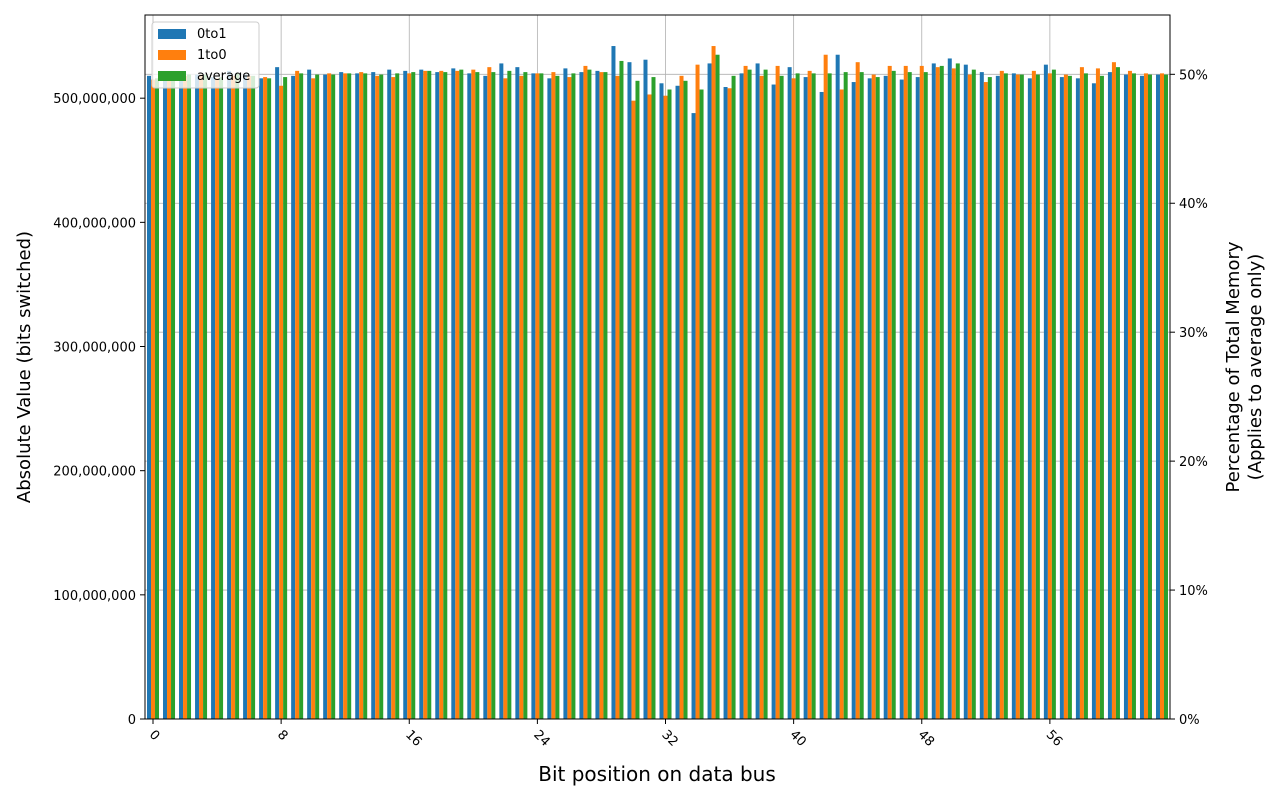 The width and height of the screenshot is (1280, 800). What do you see at coordinates (669, 738) in the screenshot?
I see `x-tick-label: 32` at bounding box center [669, 738].